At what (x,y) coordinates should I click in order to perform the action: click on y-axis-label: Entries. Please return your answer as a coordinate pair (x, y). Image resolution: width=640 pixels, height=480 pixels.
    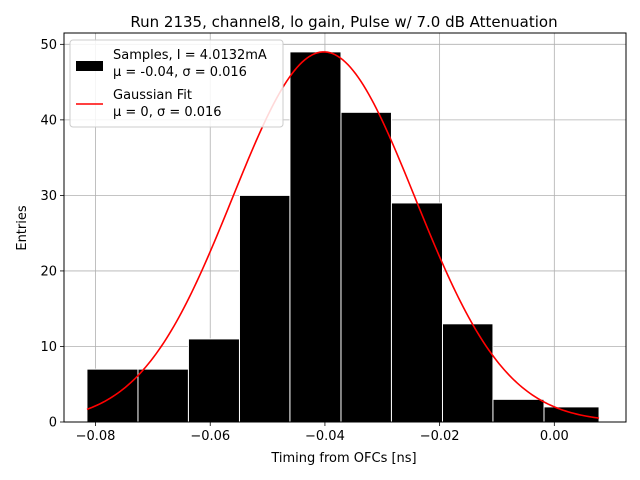
    Looking at the image, I should click on (22, 228).